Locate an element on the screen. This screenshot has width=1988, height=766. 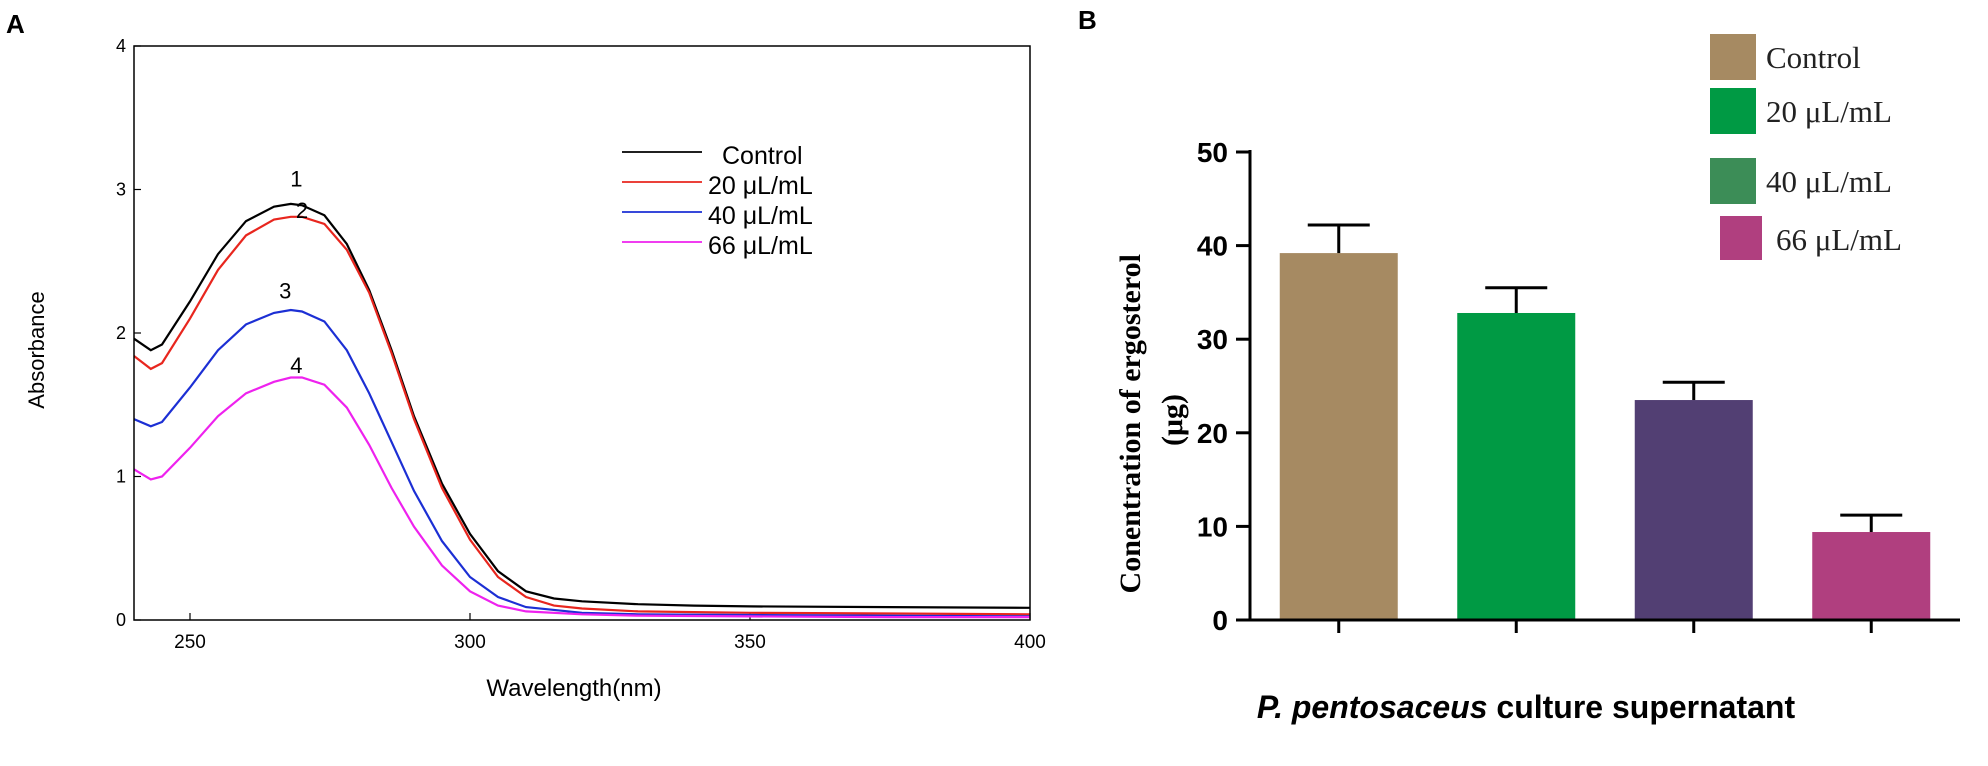
a-peak-labels: 1 2 3 4 is located at coordinates (293, 273).